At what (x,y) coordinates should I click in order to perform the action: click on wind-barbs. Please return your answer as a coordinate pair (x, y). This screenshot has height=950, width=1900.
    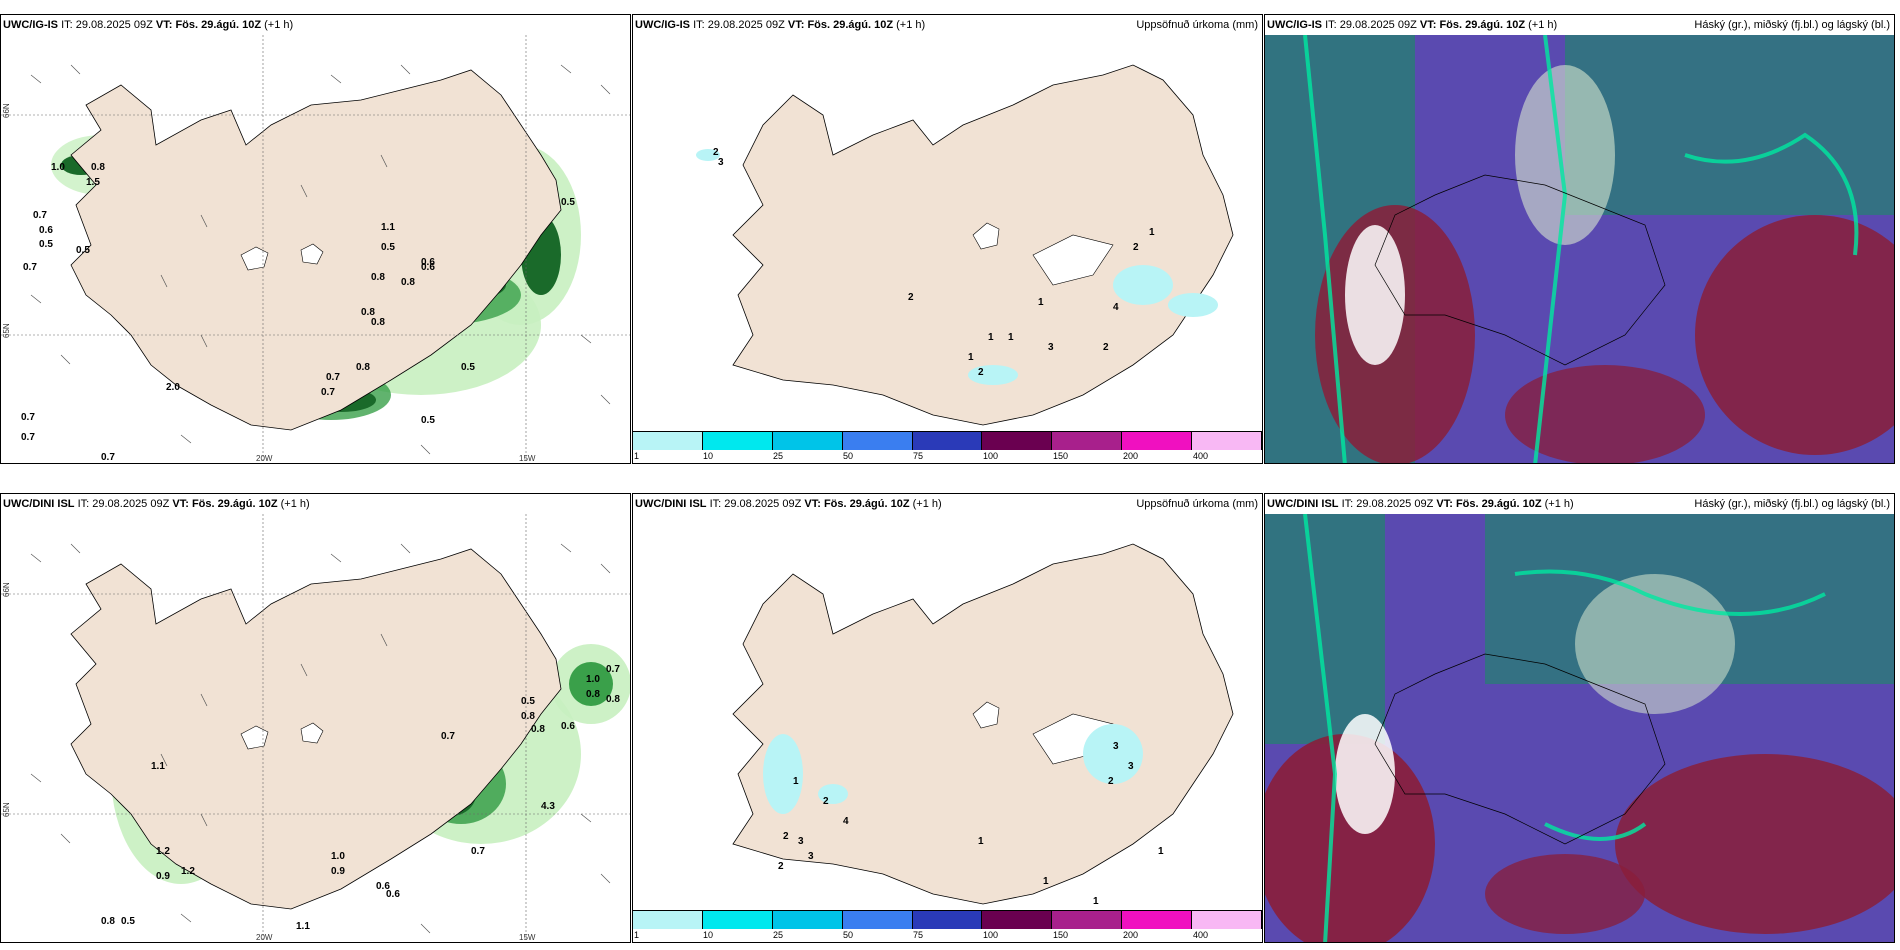
    Looking at the image, I should click on (320, 259).